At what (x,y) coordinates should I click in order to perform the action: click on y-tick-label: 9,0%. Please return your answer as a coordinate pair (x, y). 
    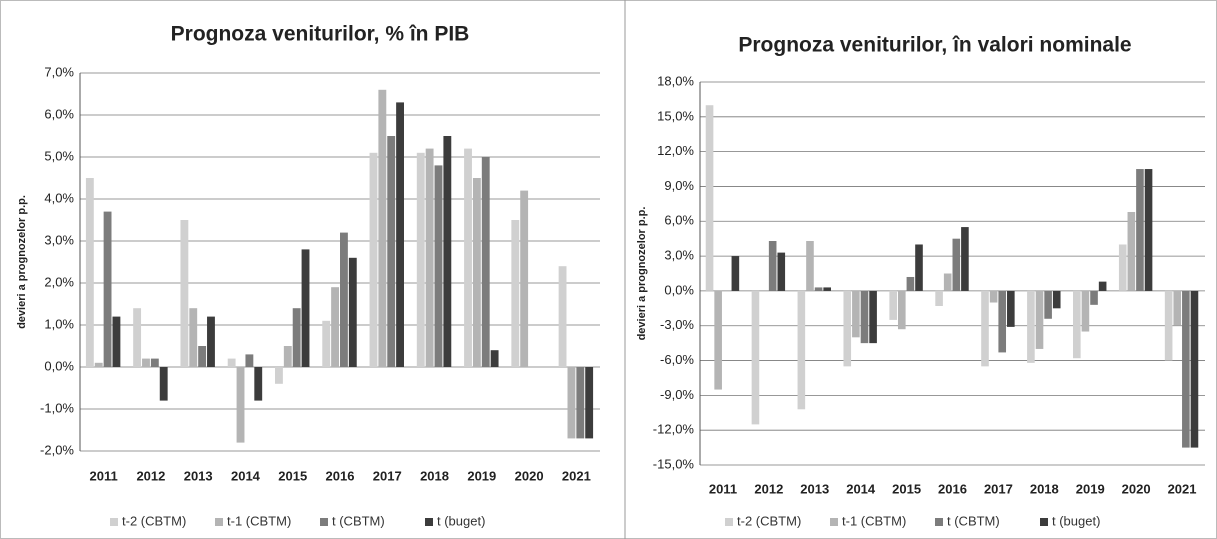
    Looking at the image, I should click on (679, 185).